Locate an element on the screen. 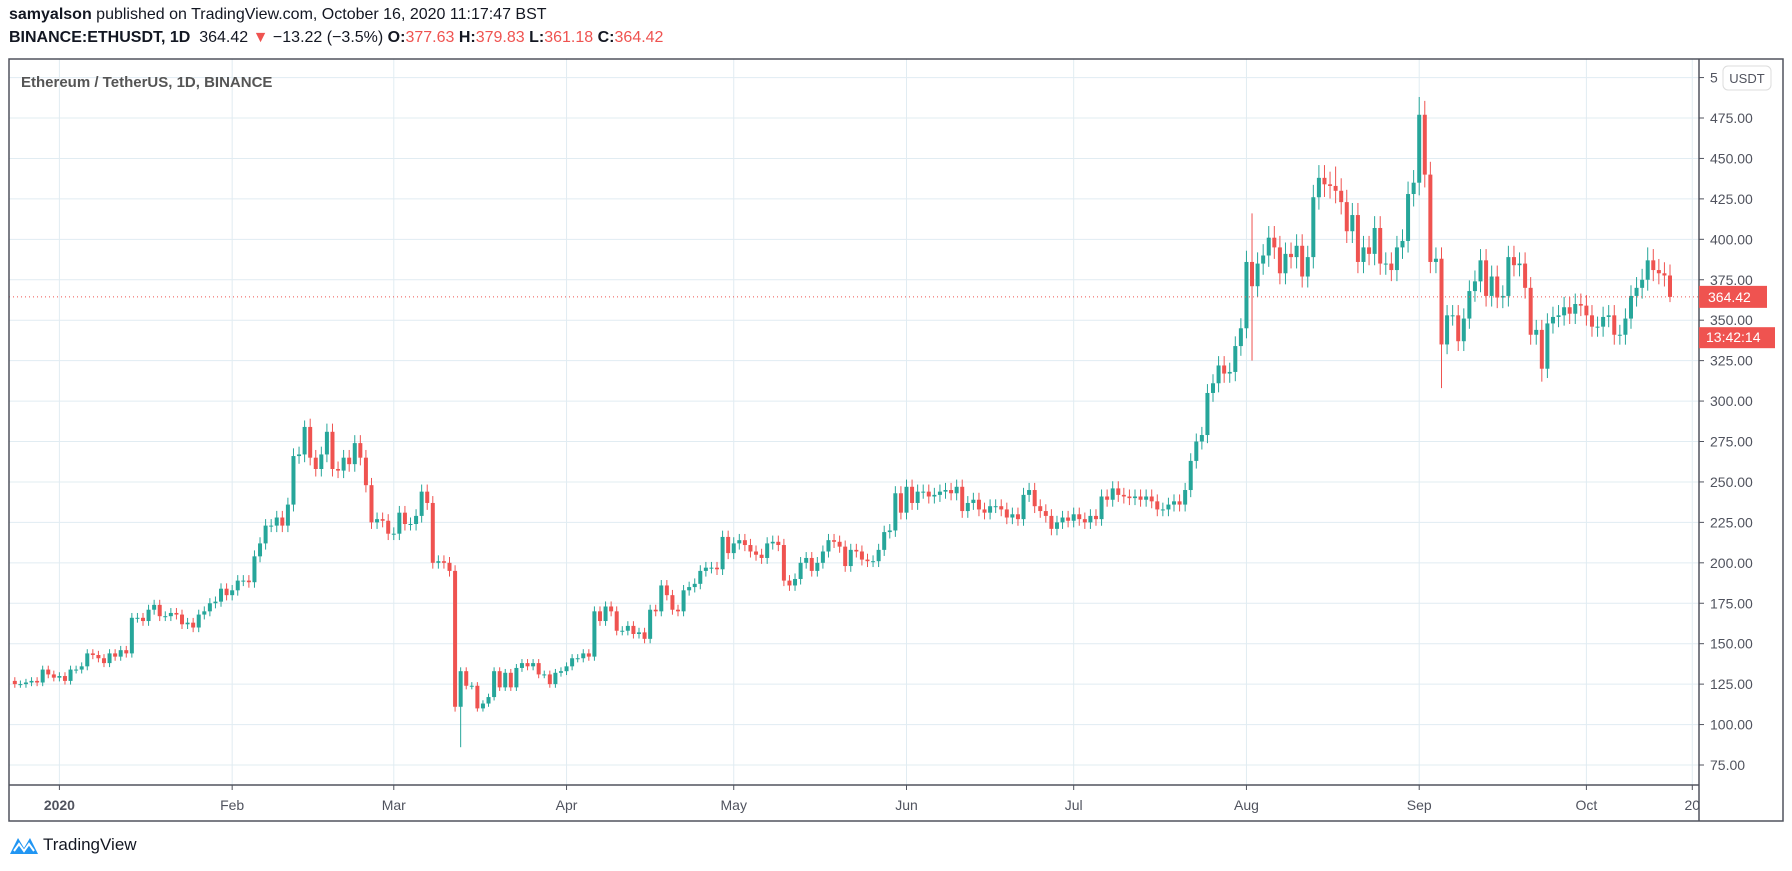 The image size is (1792, 871). price-tick-label: 475.00 is located at coordinates (1731, 118).